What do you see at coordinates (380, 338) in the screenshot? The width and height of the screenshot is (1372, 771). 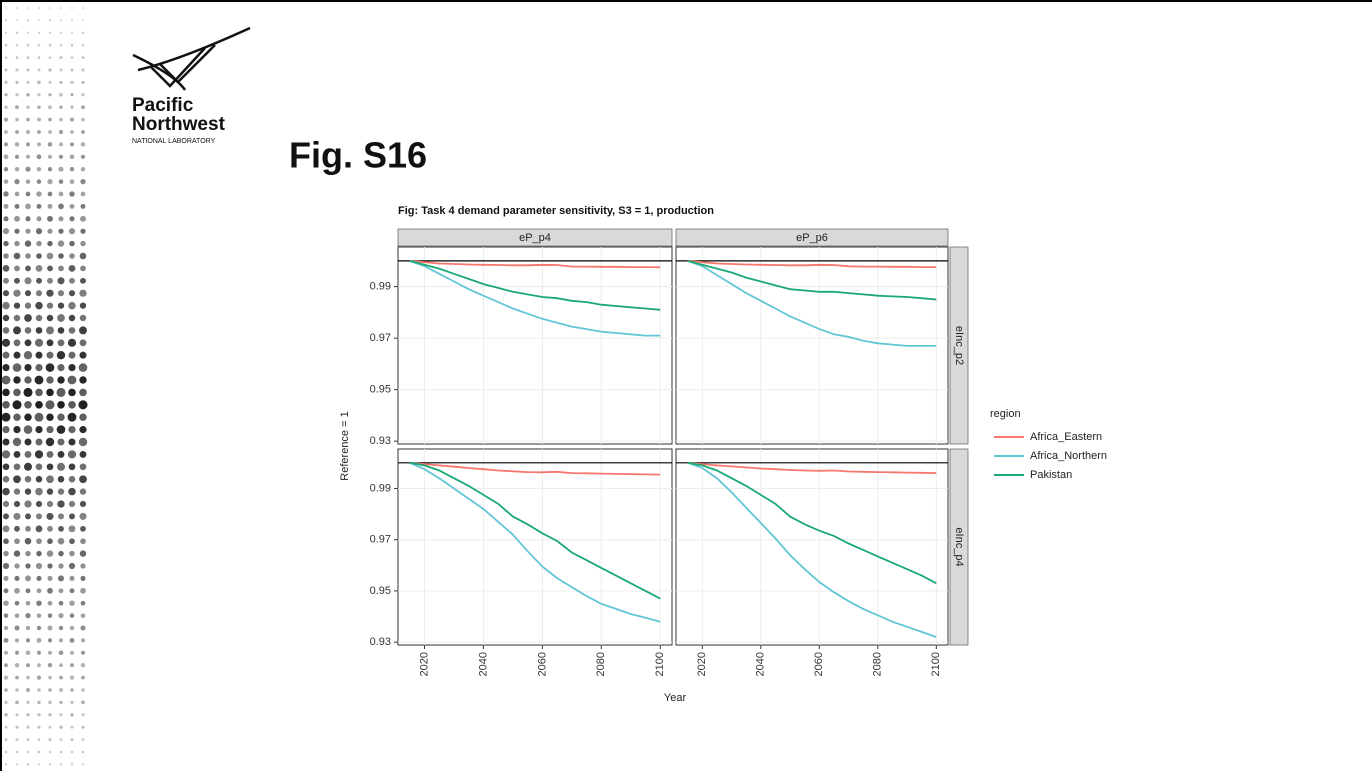 I see `y-tick-label: 0.97` at bounding box center [380, 338].